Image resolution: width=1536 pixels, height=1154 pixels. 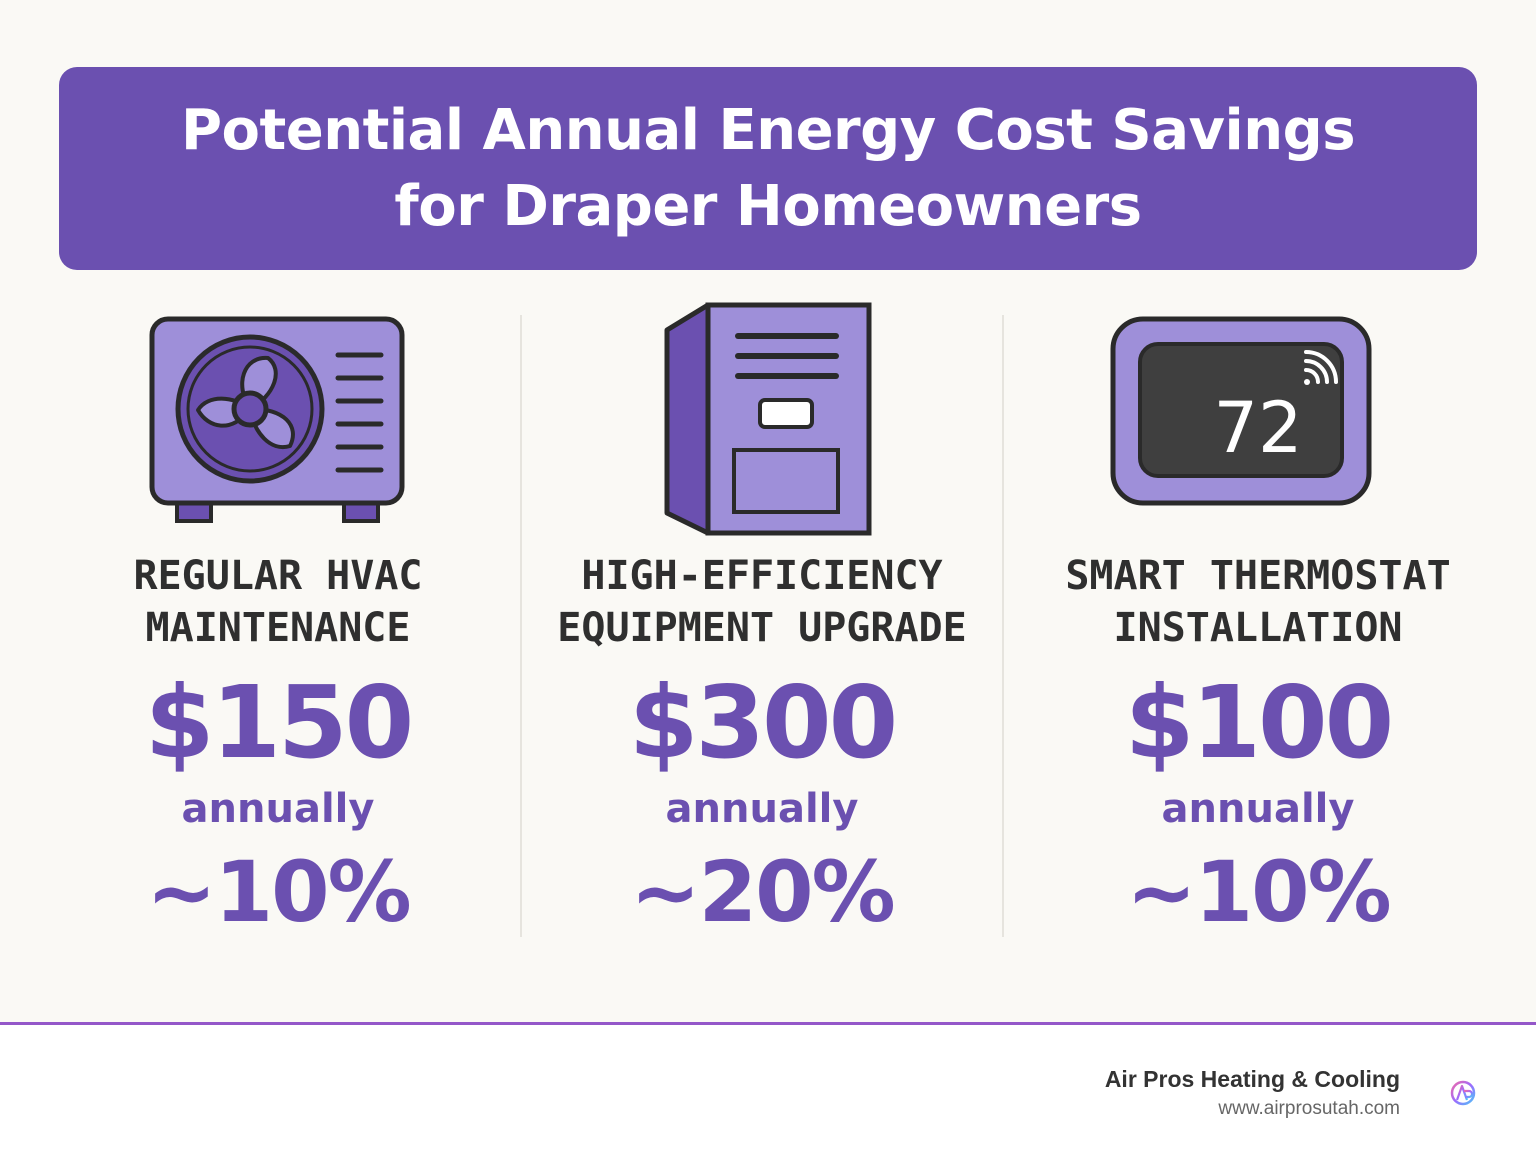 I want to click on title-line-1: Potential Annual Energy Cost Savings, so click(x=768, y=130).